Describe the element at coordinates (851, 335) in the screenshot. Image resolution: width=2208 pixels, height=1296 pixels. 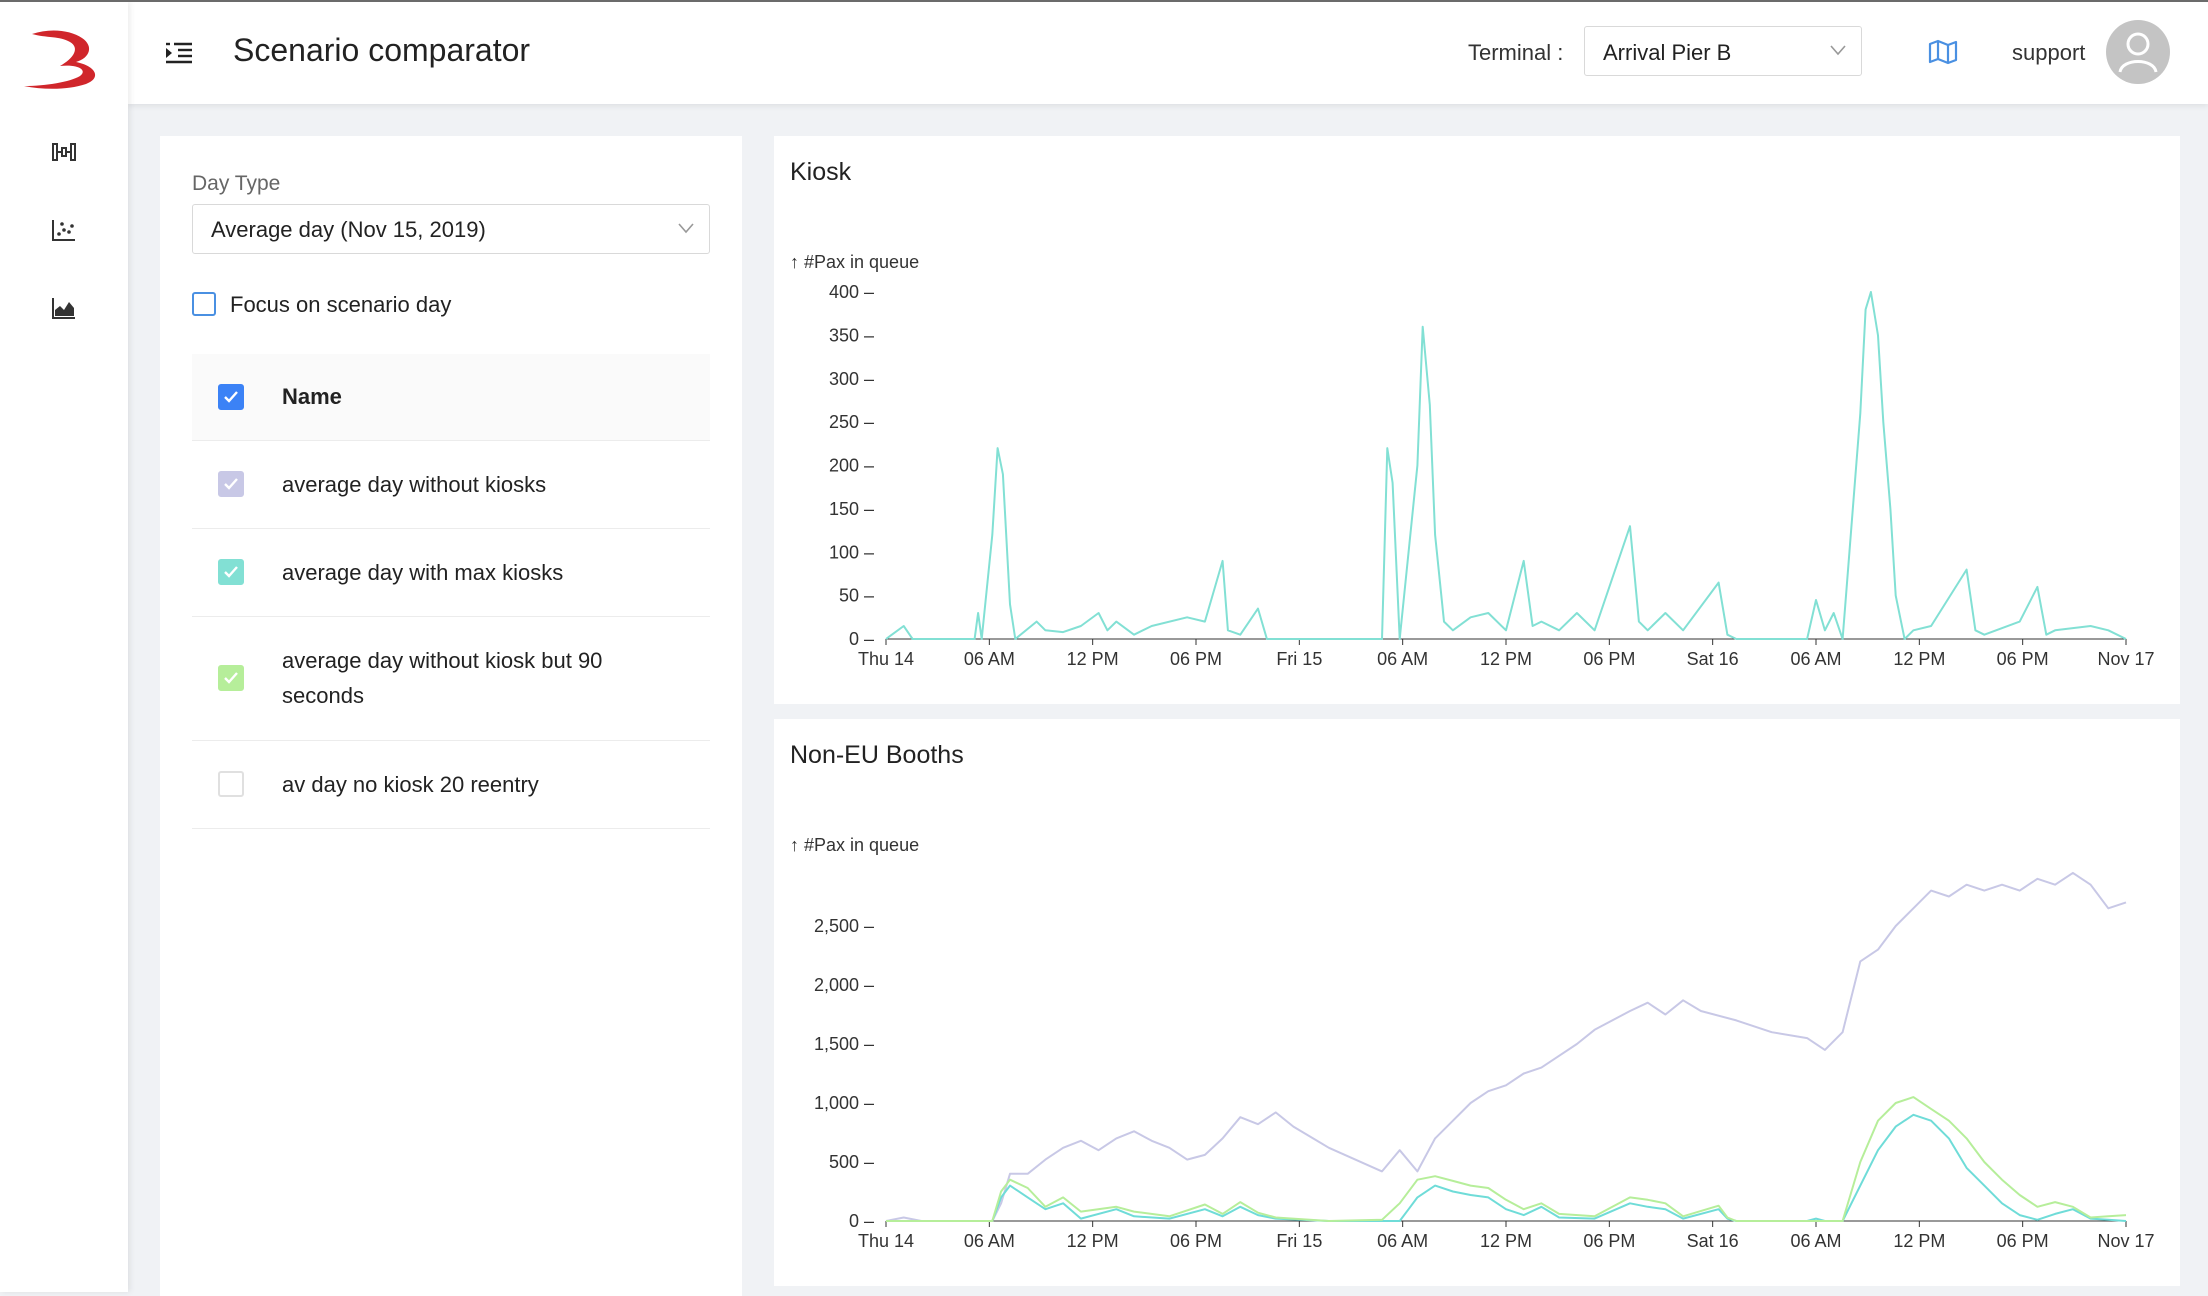
I see `y-tick-label: 350 –` at that location.